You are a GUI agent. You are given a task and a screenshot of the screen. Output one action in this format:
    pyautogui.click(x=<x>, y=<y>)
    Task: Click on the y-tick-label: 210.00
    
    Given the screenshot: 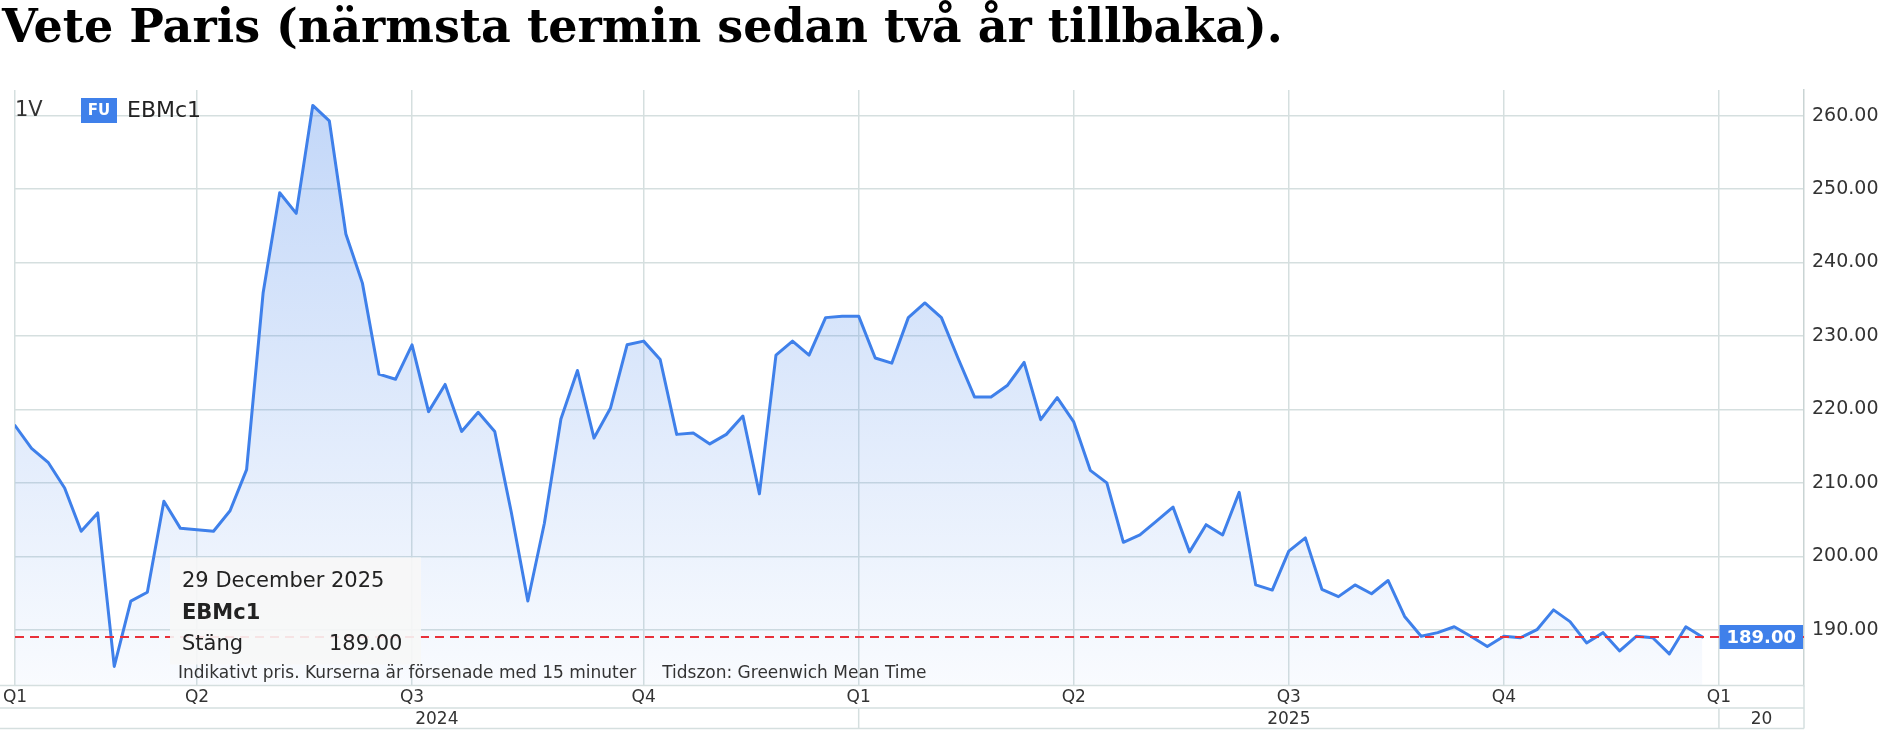 What is the action you would take?
    pyautogui.click(x=1845, y=480)
    